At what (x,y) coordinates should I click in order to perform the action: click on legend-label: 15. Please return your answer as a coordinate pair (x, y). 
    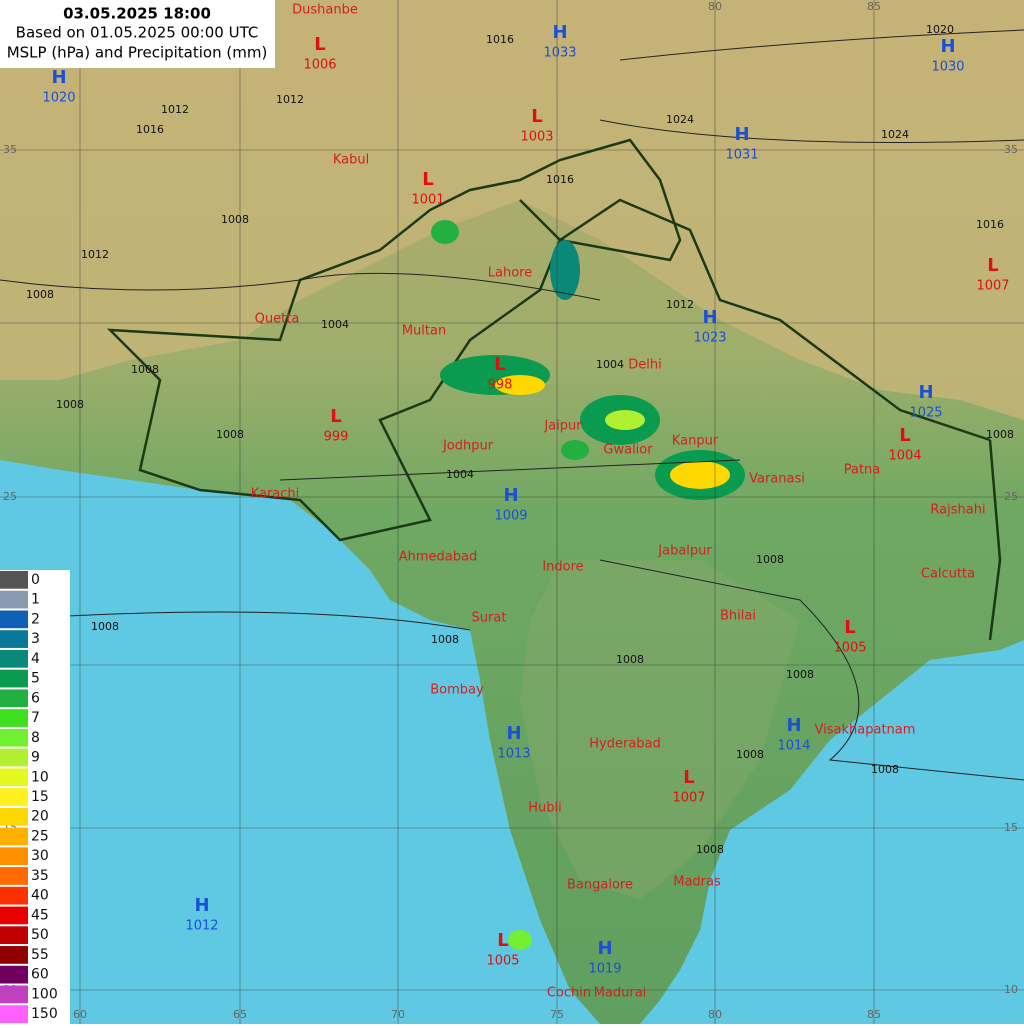
    Looking at the image, I should click on (40, 797).